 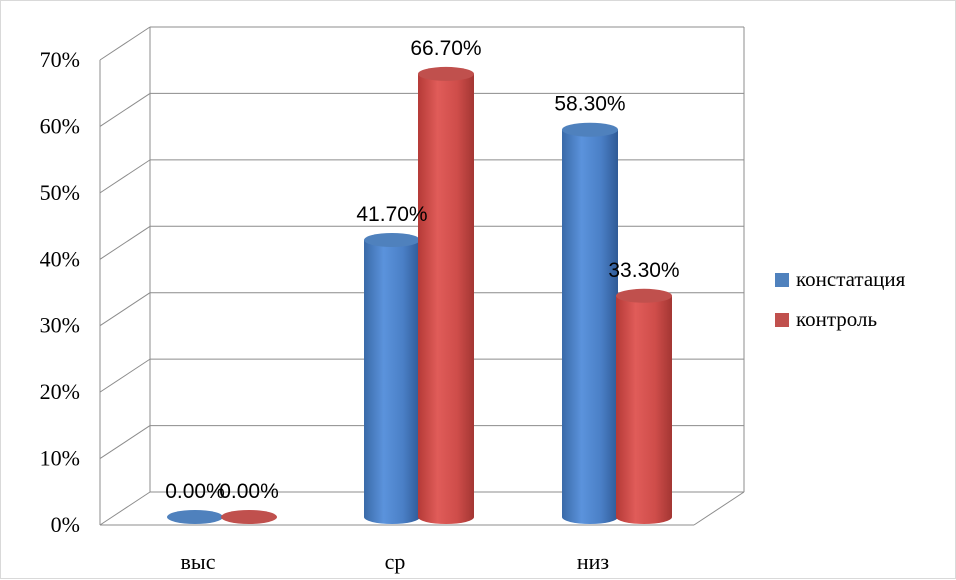 I want to click on data-label-1-0: 0.00%, so click(x=249, y=491).